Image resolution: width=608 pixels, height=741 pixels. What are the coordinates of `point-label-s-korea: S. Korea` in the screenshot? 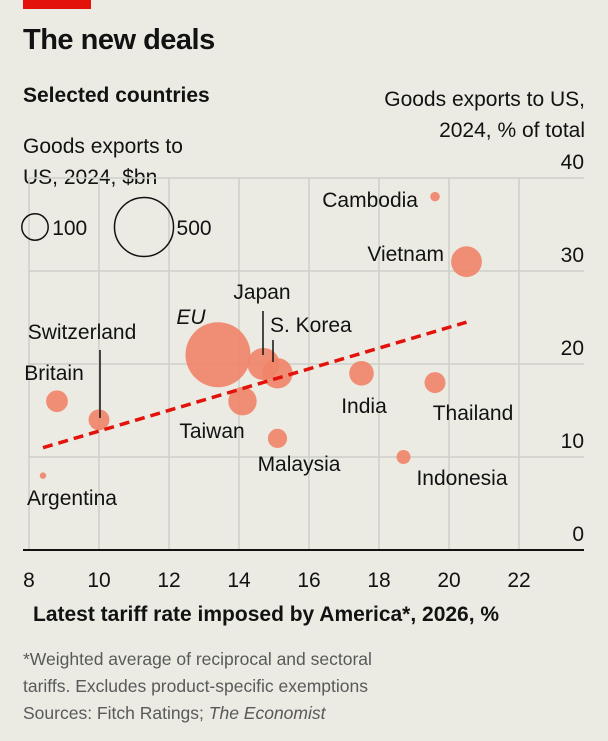 It's located at (311, 325).